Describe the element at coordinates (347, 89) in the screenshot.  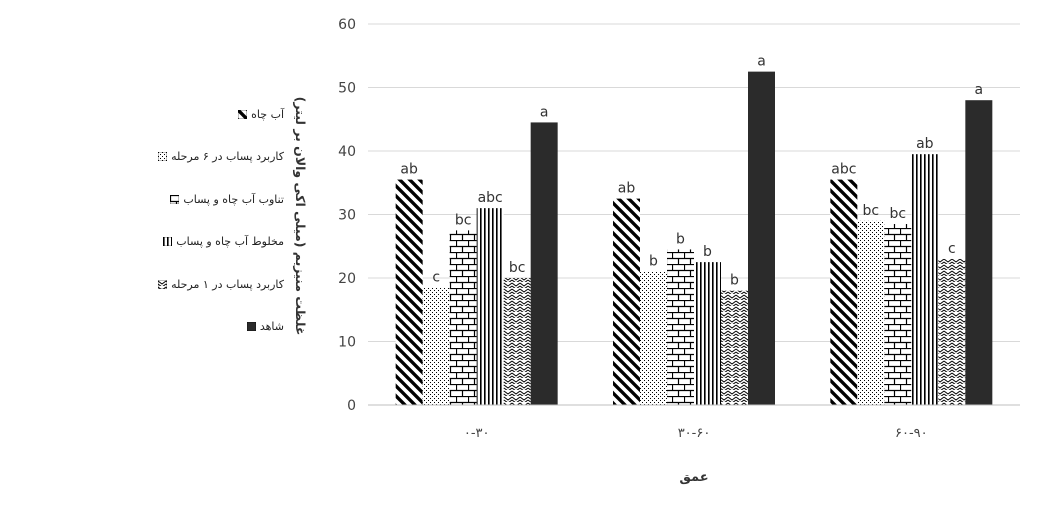
I see `y-tick-label: 50` at that location.